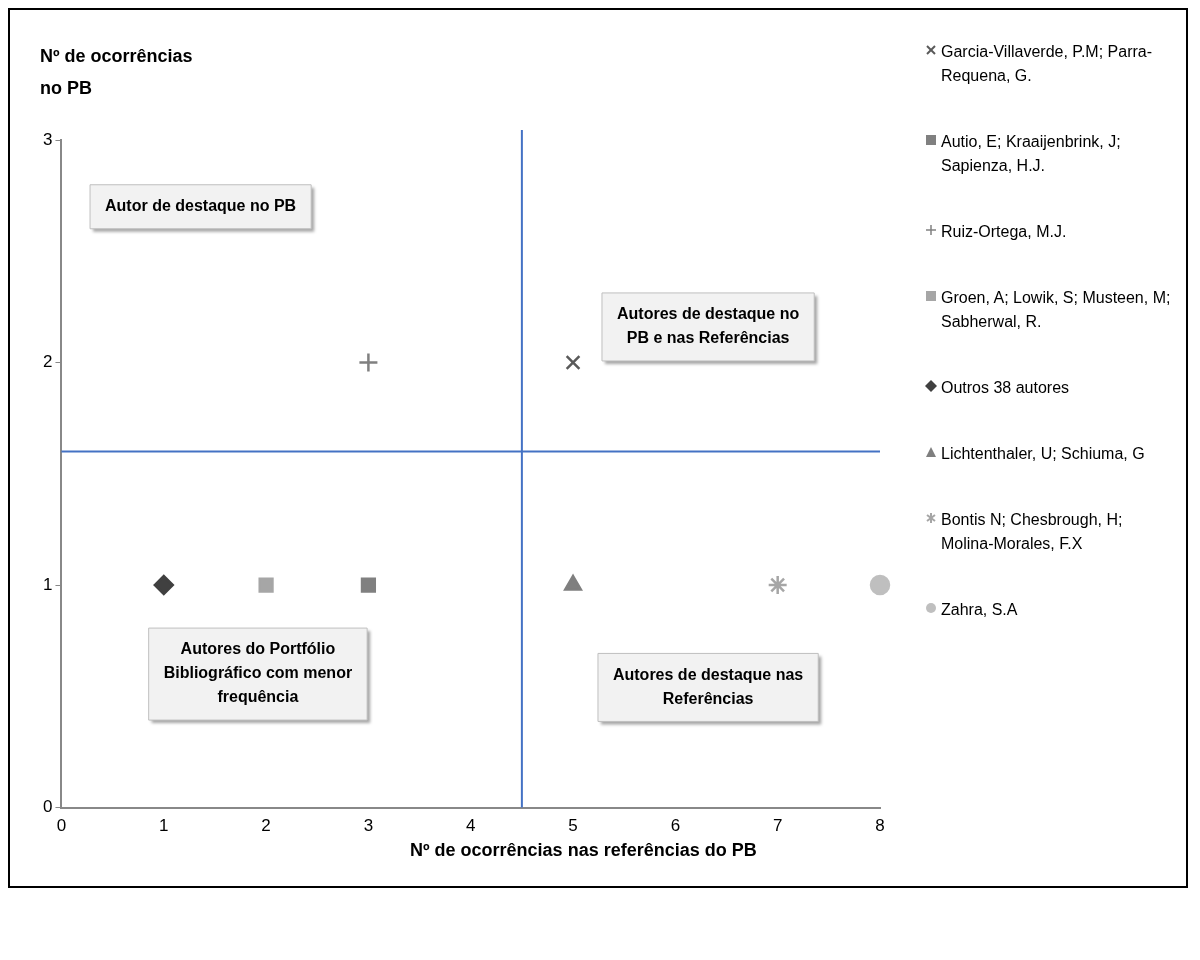 Image resolution: width=1200 pixels, height=960 pixels. Describe the element at coordinates (164, 826) in the screenshot. I see `x-tick-label: 1` at that location.